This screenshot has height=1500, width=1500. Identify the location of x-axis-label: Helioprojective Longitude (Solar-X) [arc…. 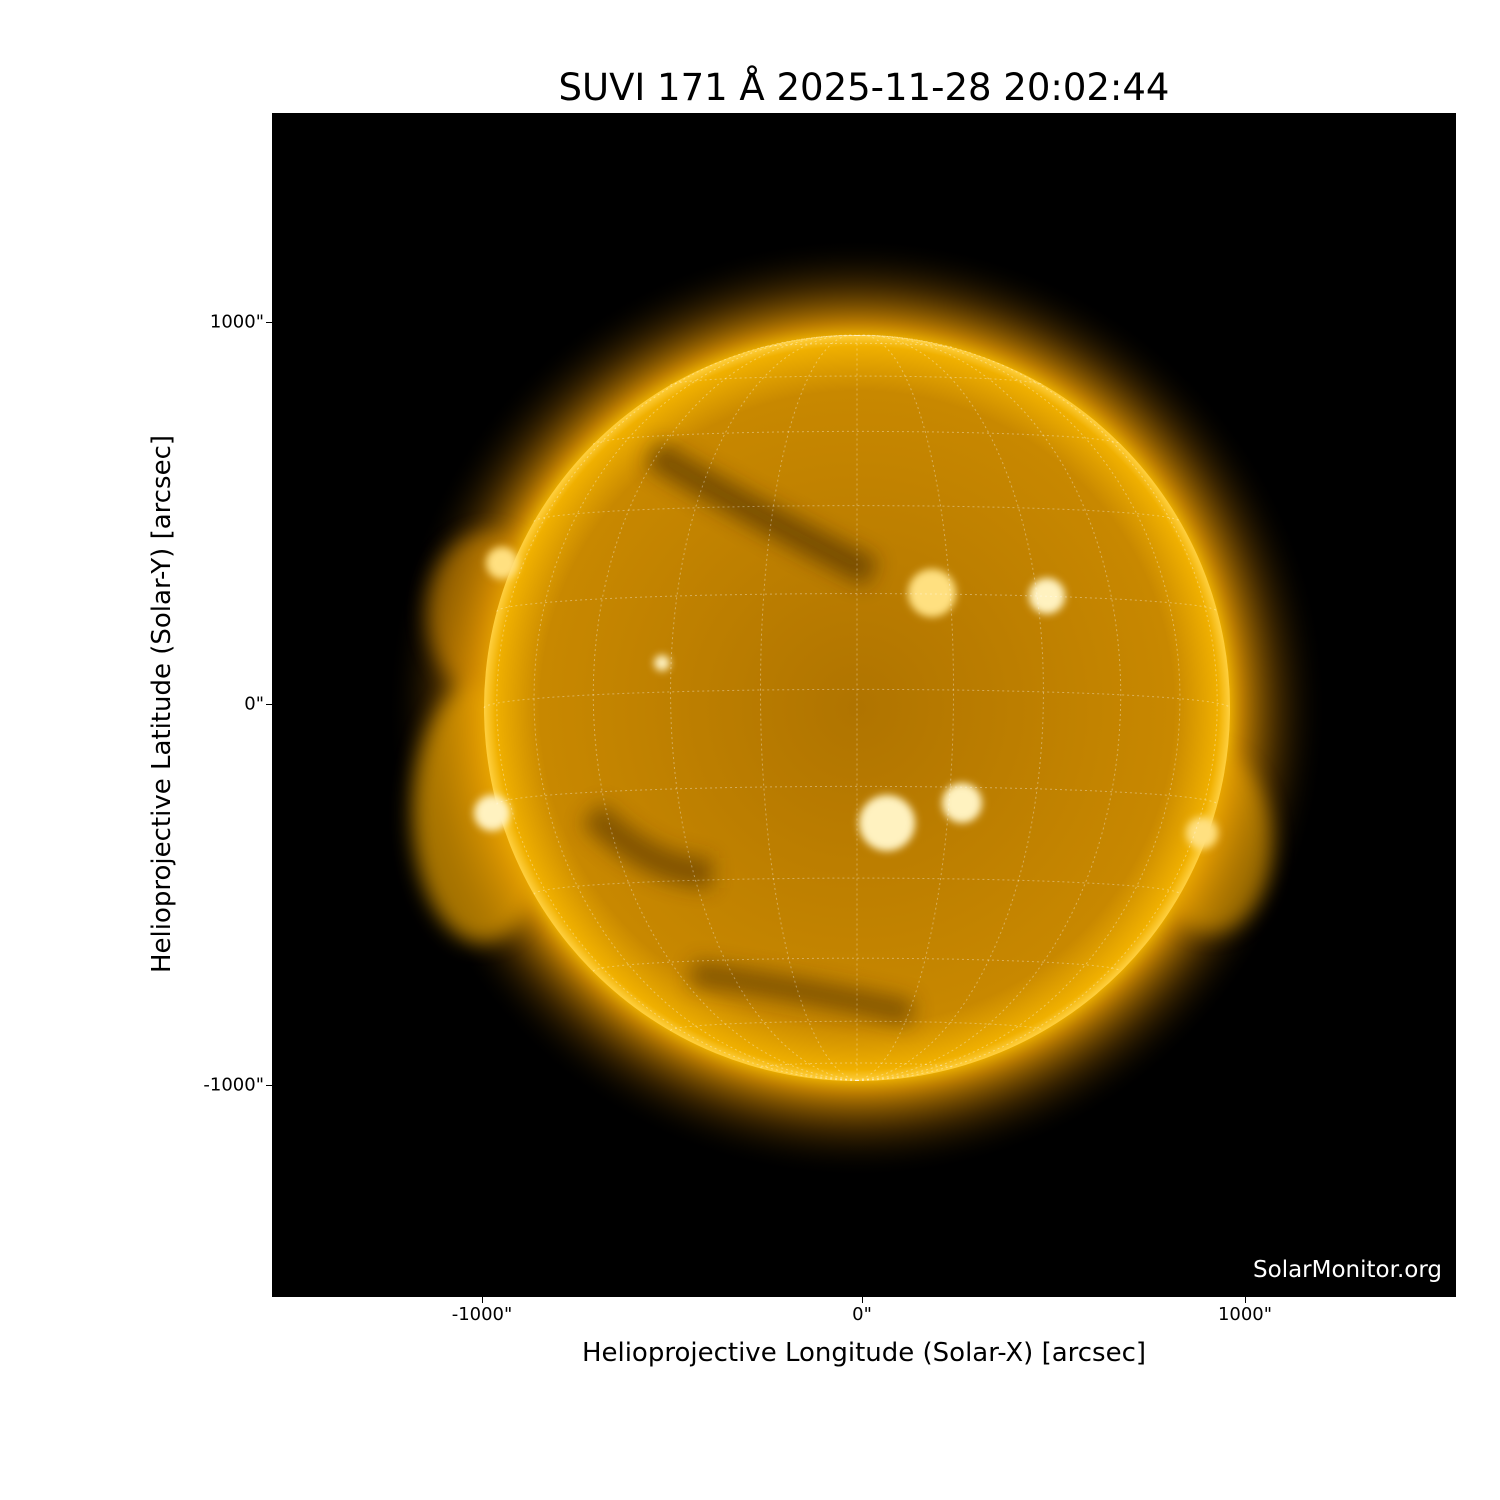
(864, 1353).